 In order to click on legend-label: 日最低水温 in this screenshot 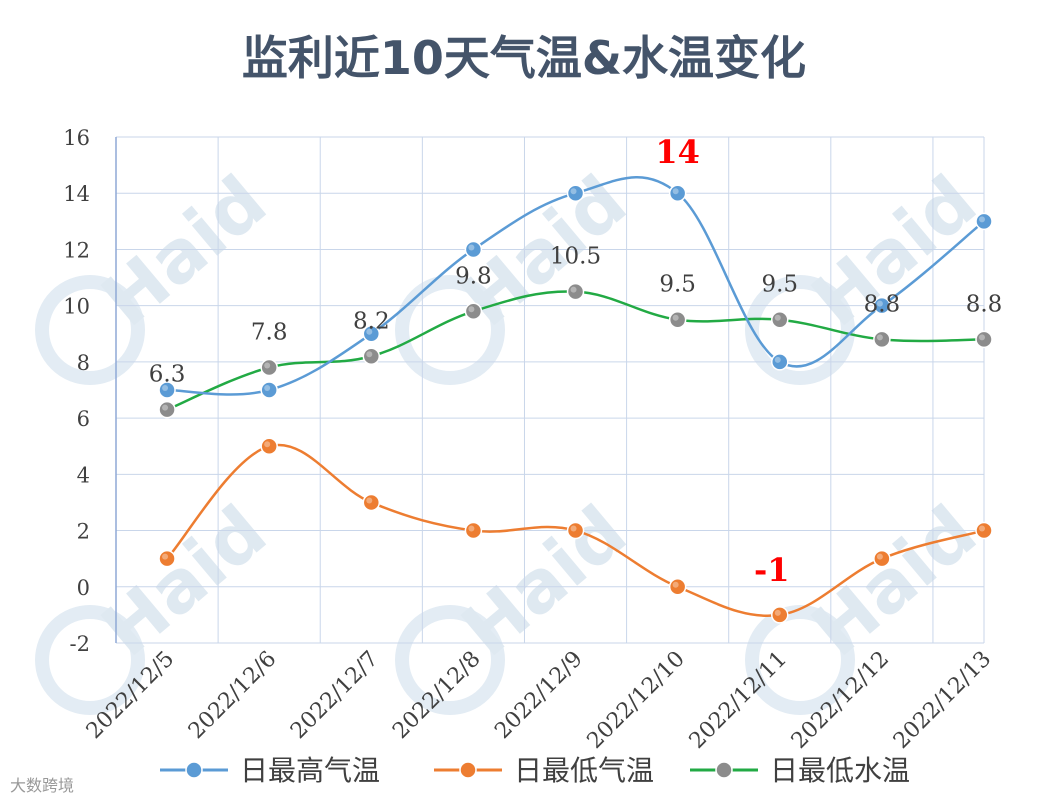, I will do `click(840, 770)`.